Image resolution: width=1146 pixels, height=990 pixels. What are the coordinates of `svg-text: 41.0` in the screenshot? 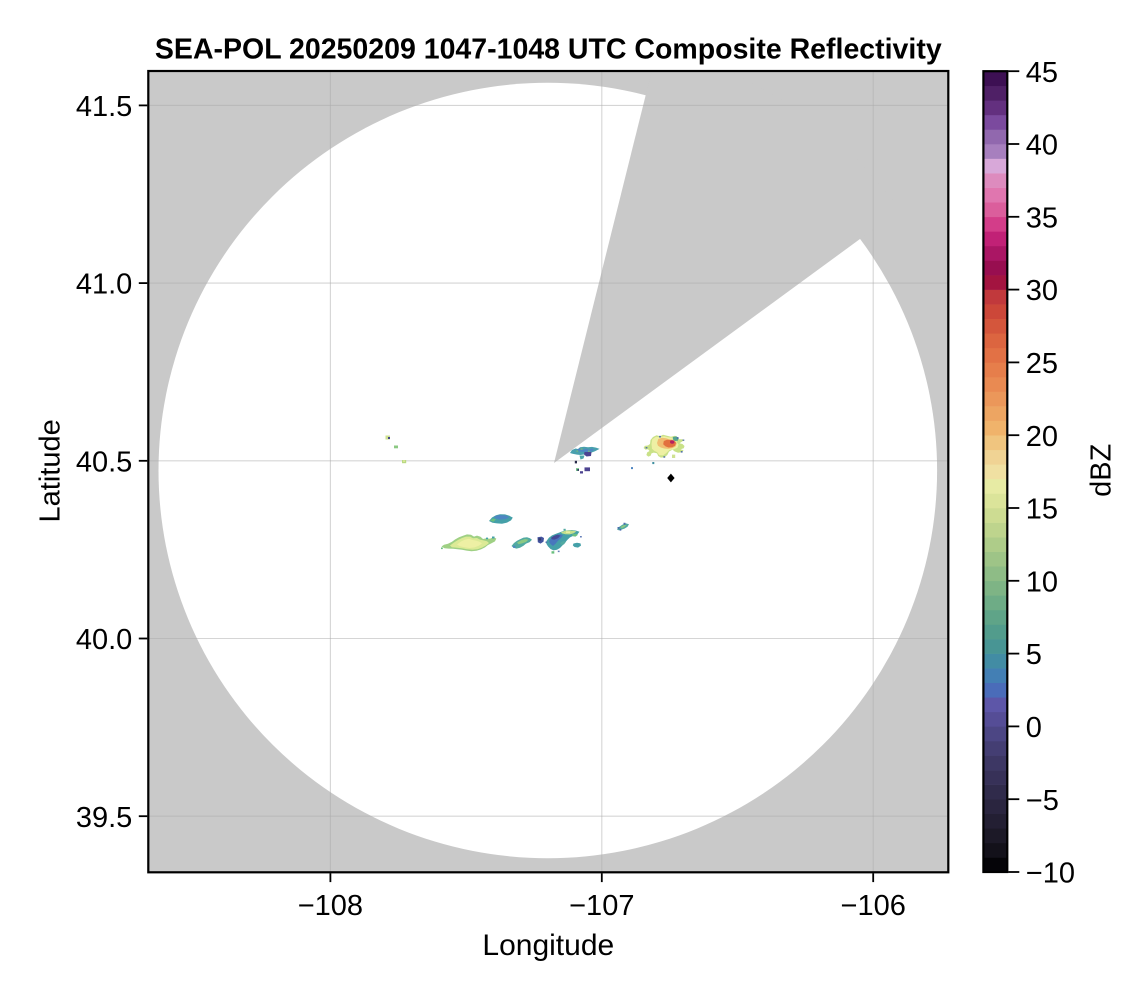 It's located at (104, 285).